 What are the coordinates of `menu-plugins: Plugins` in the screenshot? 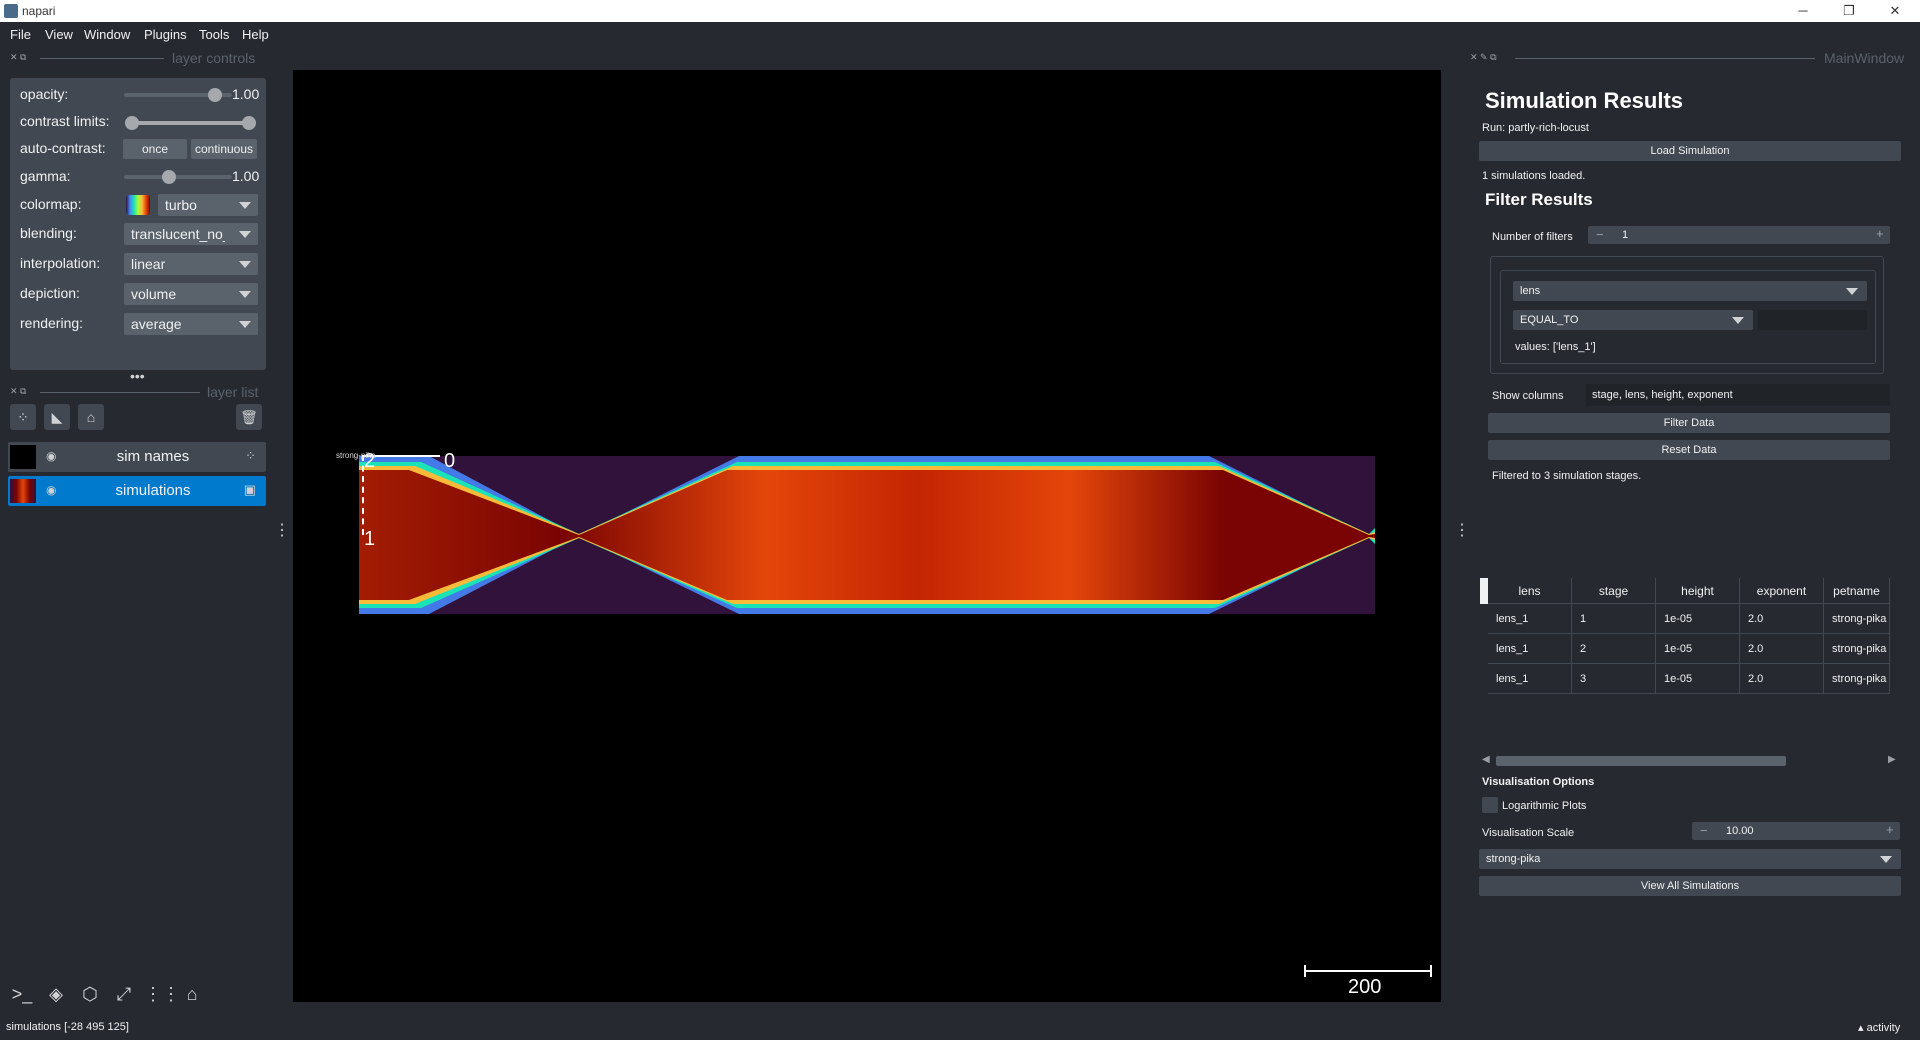 It's located at (165, 34).